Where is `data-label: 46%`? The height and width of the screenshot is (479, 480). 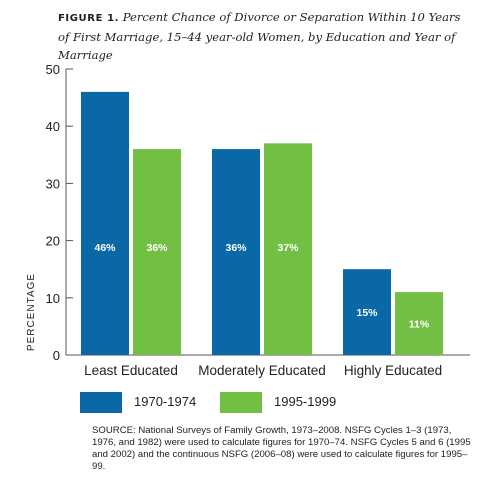 data-label: 46% is located at coordinates (105, 248).